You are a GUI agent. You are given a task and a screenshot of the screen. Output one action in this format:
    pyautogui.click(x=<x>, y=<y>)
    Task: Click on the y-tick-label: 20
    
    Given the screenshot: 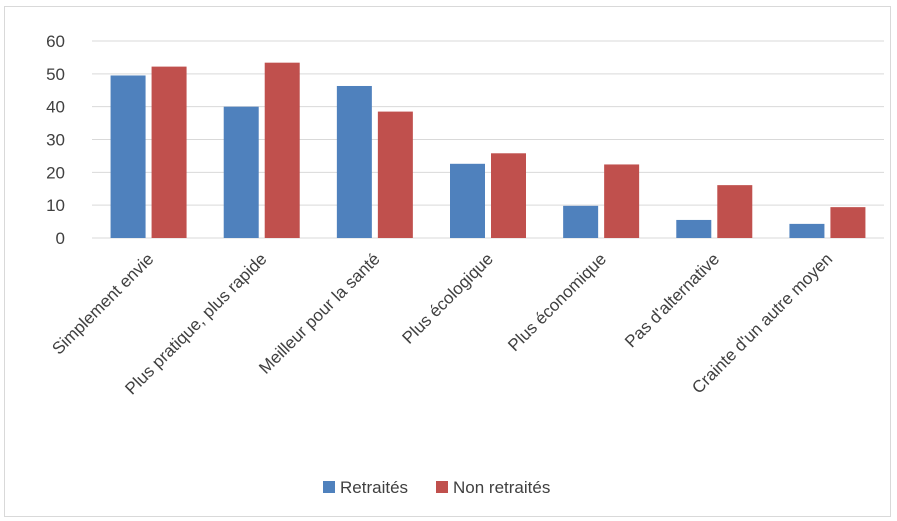 What is the action you would take?
    pyautogui.click(x=55, y=172)
    